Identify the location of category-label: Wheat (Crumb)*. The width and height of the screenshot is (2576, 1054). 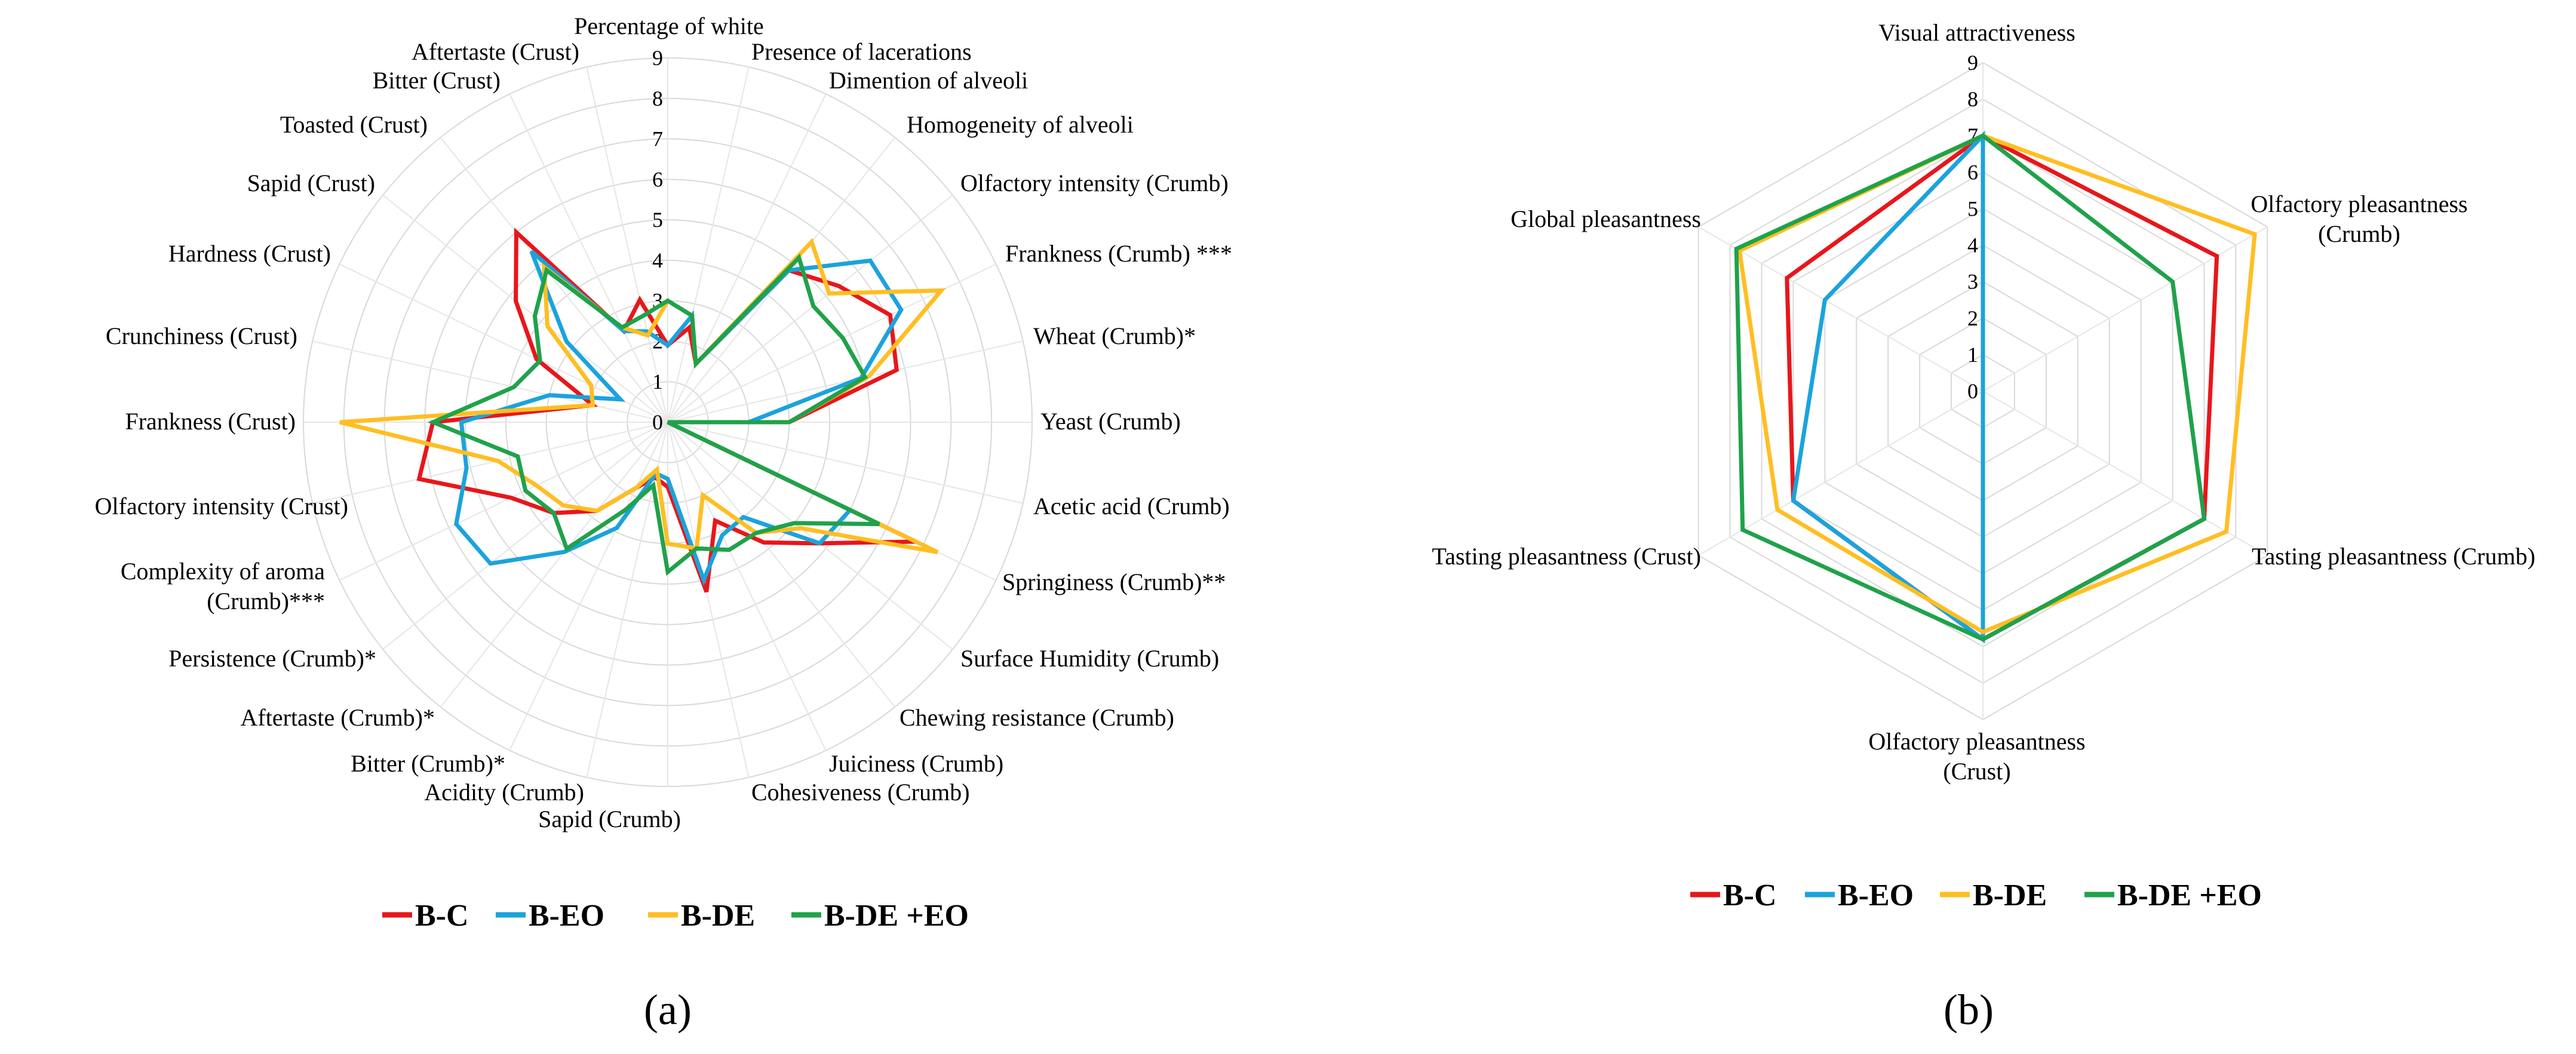
(1114, 336).